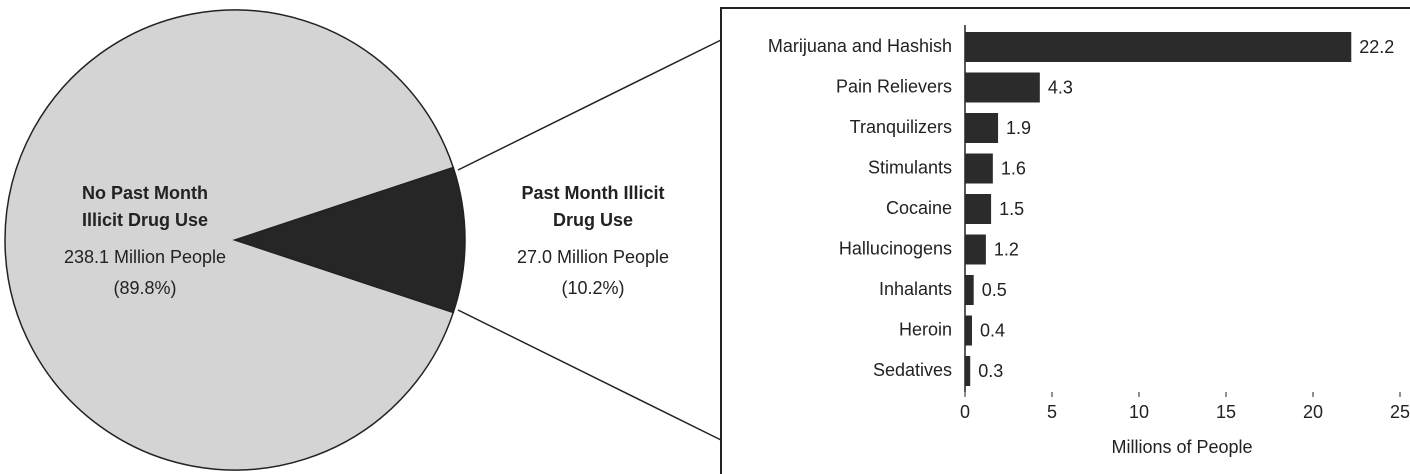 The image size is (1410, 474). What do you see at coordinates (145, 257) in the screenshot?
I see `slice-people: 238.1 Million People` at bounding box center [145, 257].